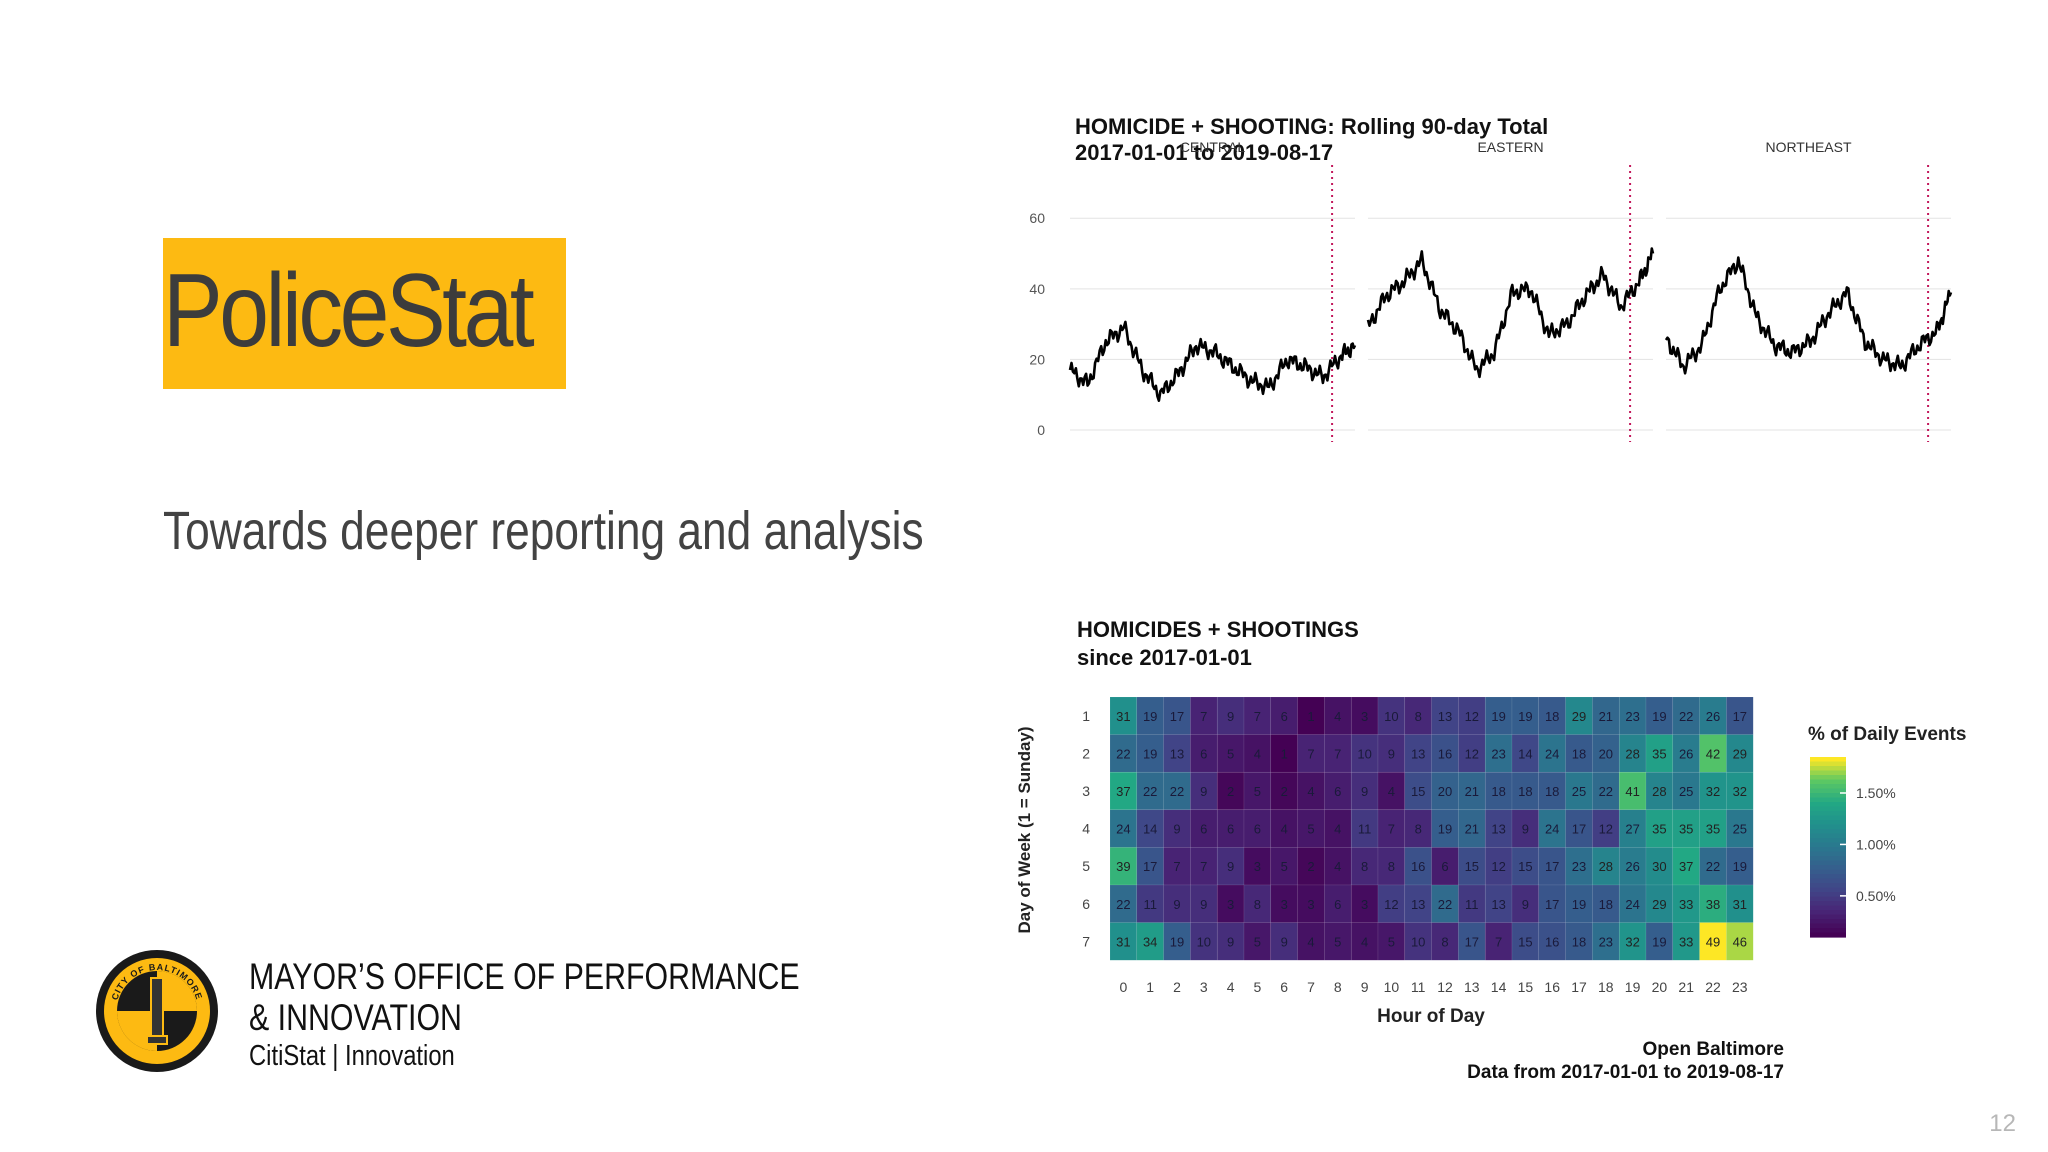  I want to click on heatmap-x-axis-label: Hour of Day, so click(1431, 1016).